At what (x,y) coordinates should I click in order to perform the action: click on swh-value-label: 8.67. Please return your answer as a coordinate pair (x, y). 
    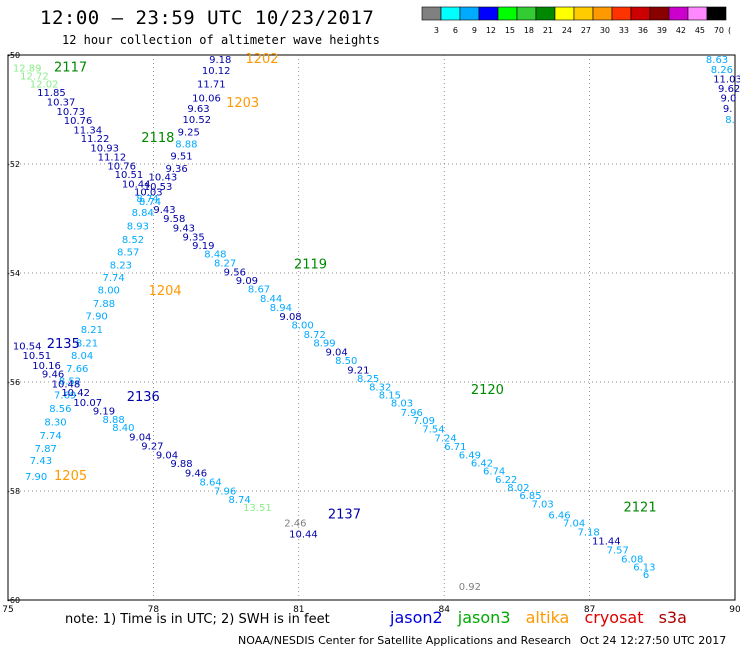
    Looking at the image, I should click on (259, 290).